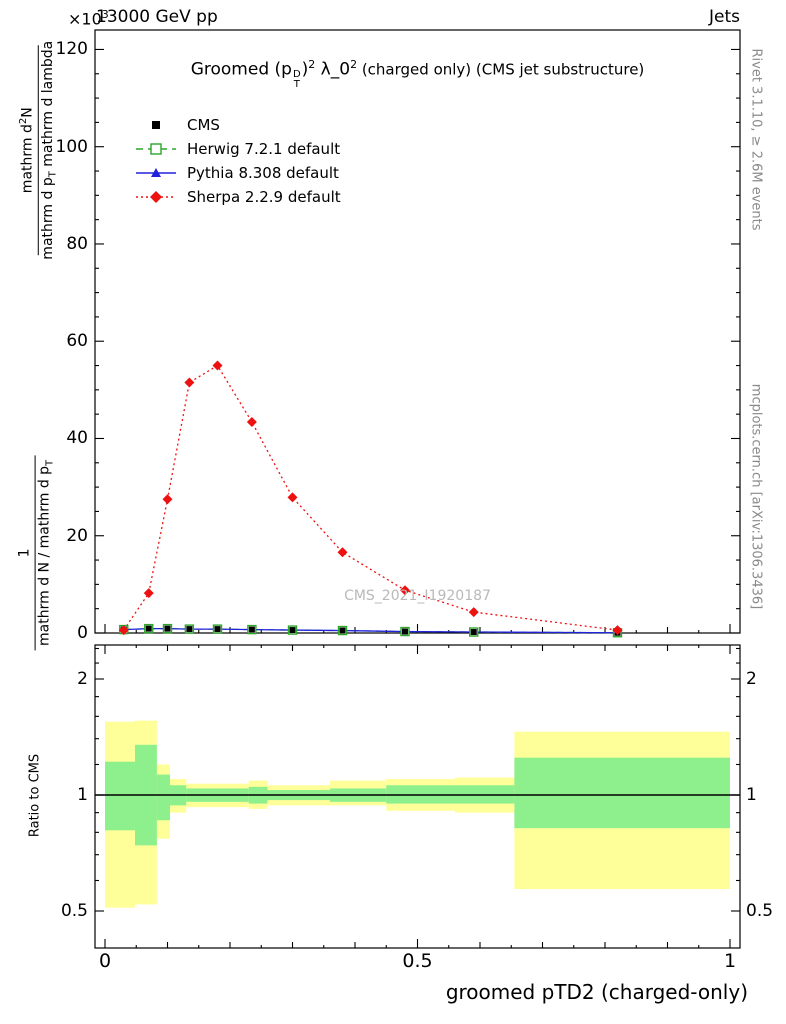 The image size is (786, 1024). What do you see at coordinates (82, 679) in the screenshot?
I see `ratio-y-tick-label-left: 2` at bounding box center [82, 679].